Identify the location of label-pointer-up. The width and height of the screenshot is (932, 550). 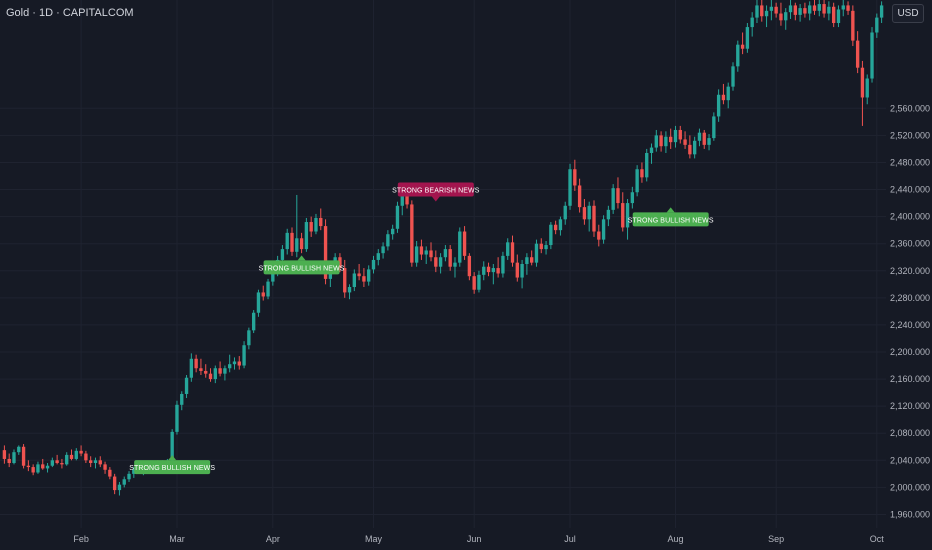
(172, 458).